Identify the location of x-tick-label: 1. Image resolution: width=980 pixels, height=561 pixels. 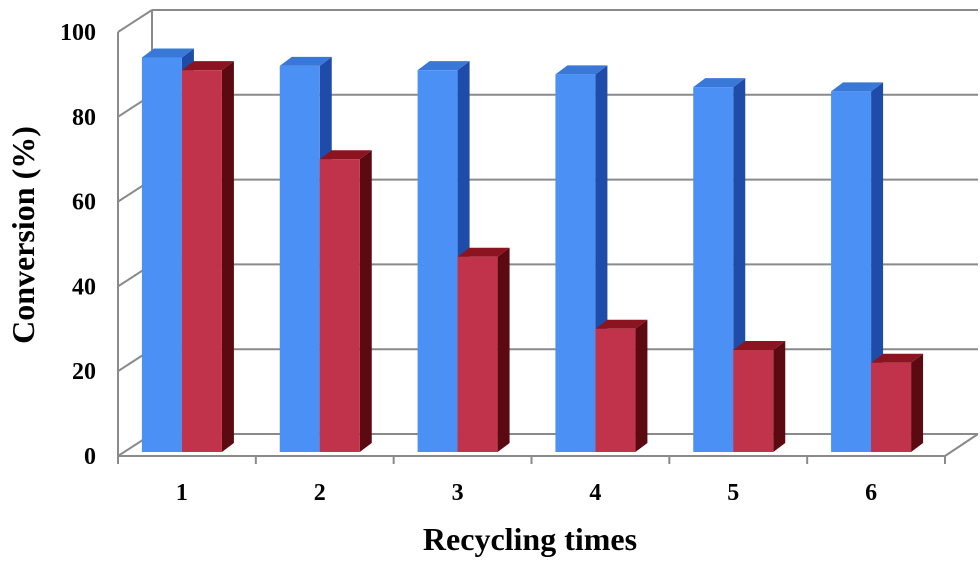
(182, 493).